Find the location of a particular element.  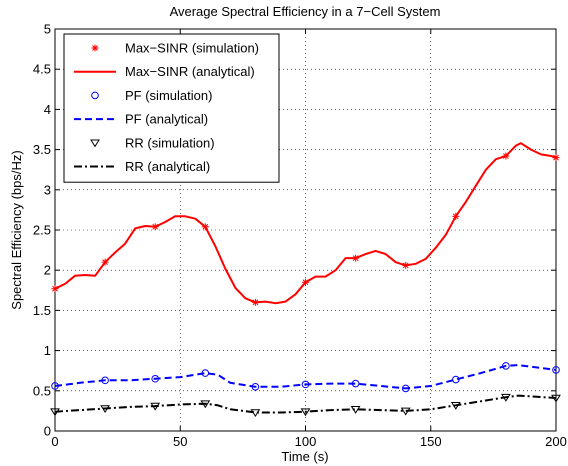

y-tick-label: 1.5 is located at coordinates (42, 310).